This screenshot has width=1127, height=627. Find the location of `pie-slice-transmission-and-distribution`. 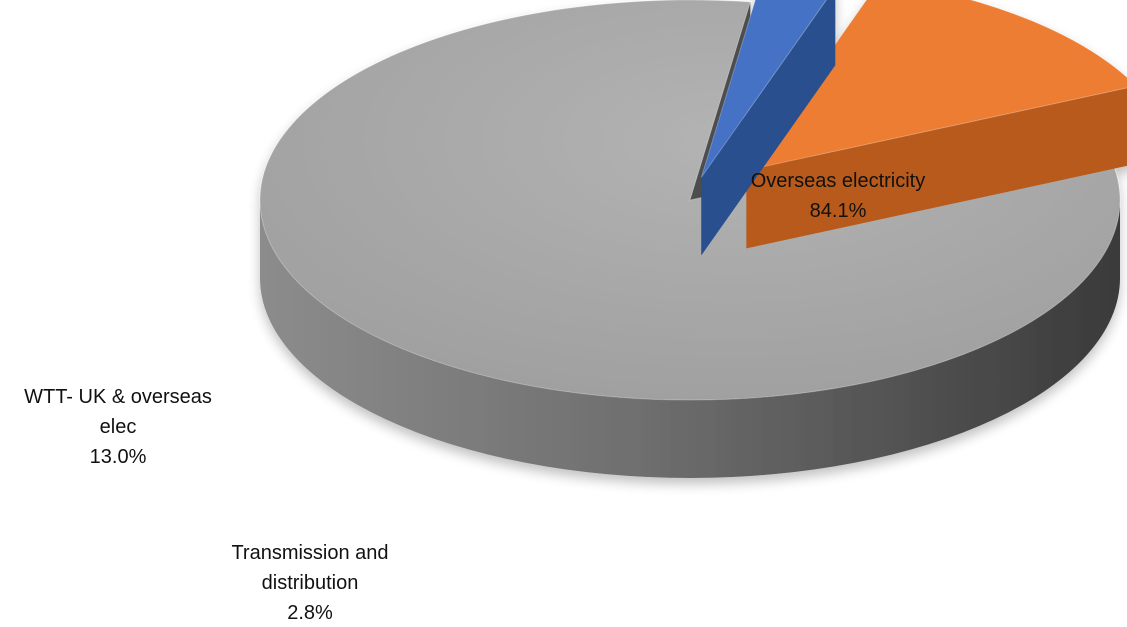

pie-slice-transmission-and-distribution is located at coordinates (768, 128).